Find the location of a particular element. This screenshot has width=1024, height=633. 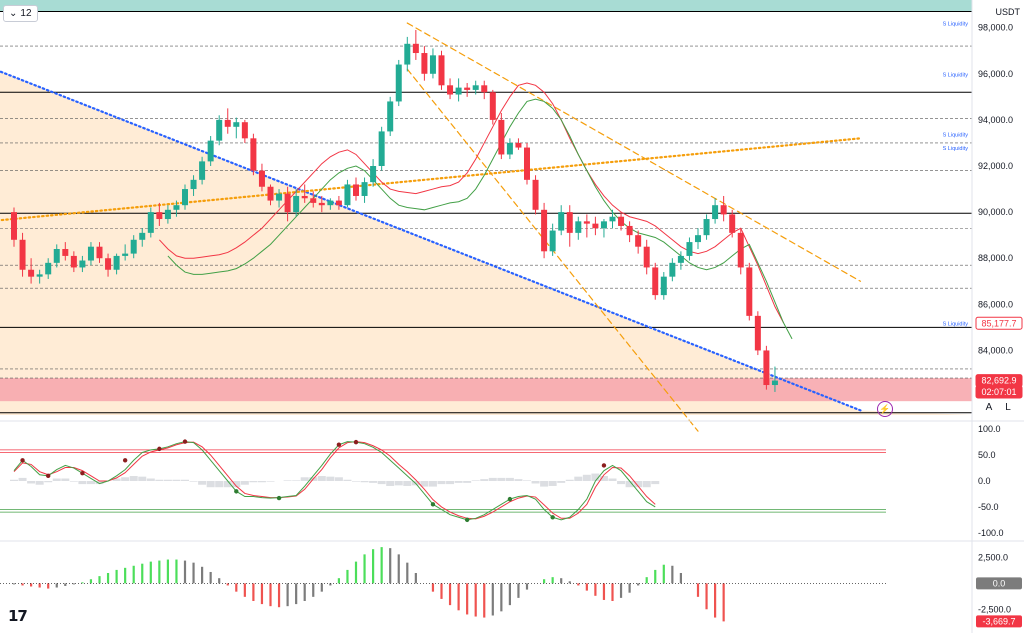

hist-badge-label: -3,669.7 is located at coordinates (998, 621).